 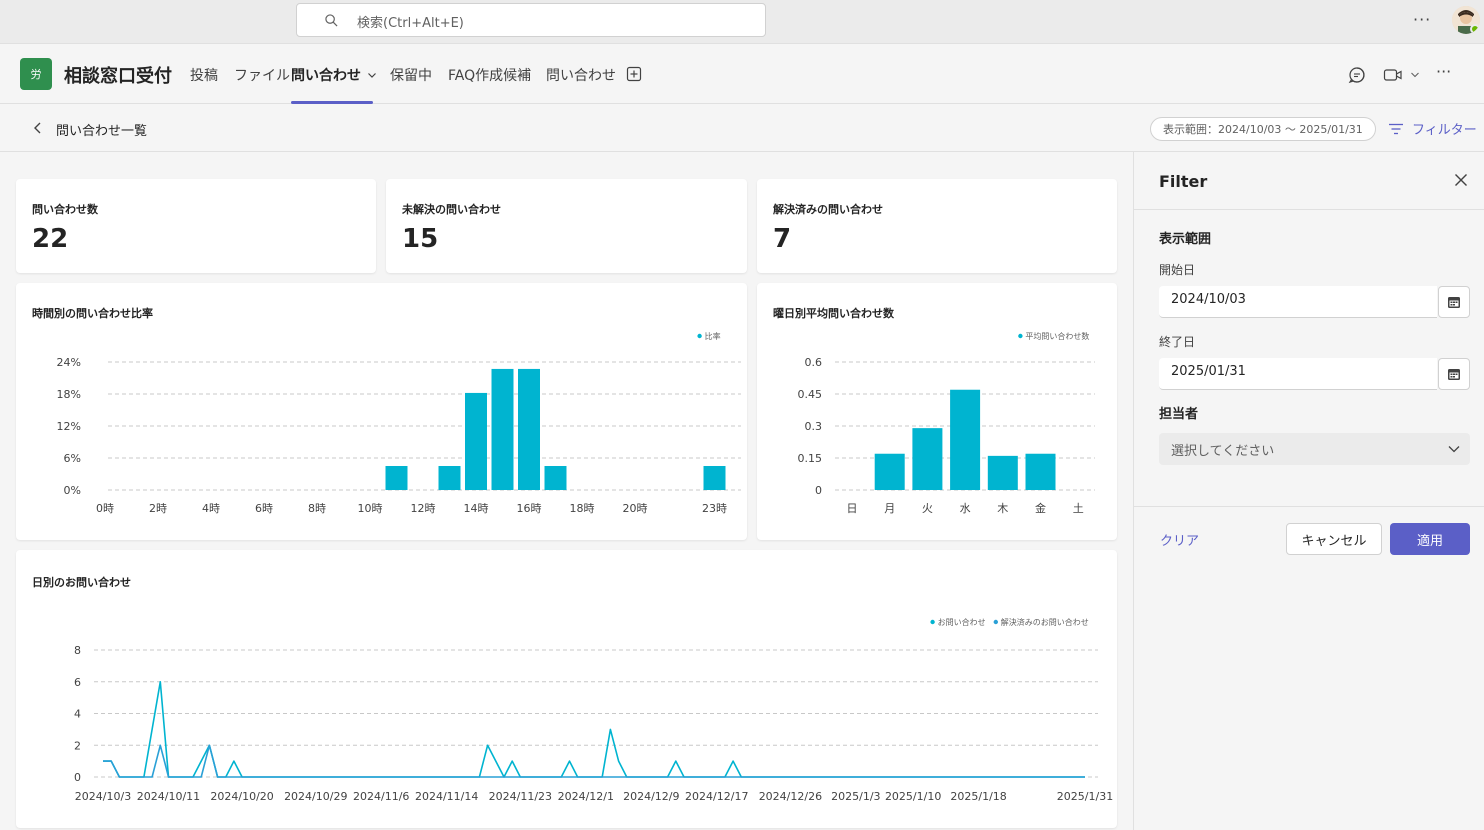 What do you see at coordinates (520, 796) in the screenshot?
I see `x-tick-label: 2024/11/23` at bounding box center [520, 796].